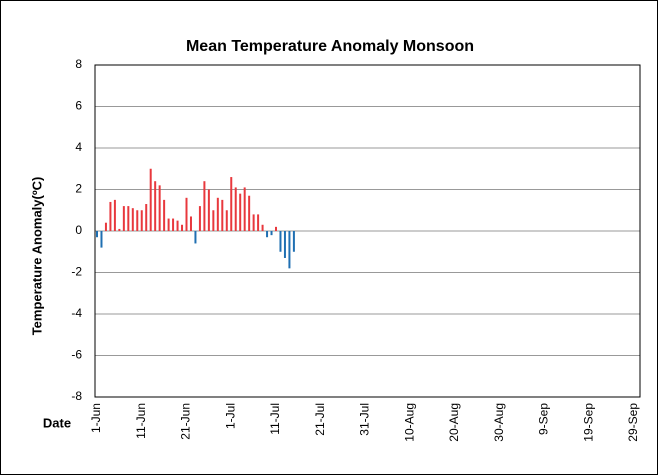 This screenshot has width=658, height=475. Describe the element at coordinates (78, 106) in the screenshot. I see `y-tick-label: 6` at that location.